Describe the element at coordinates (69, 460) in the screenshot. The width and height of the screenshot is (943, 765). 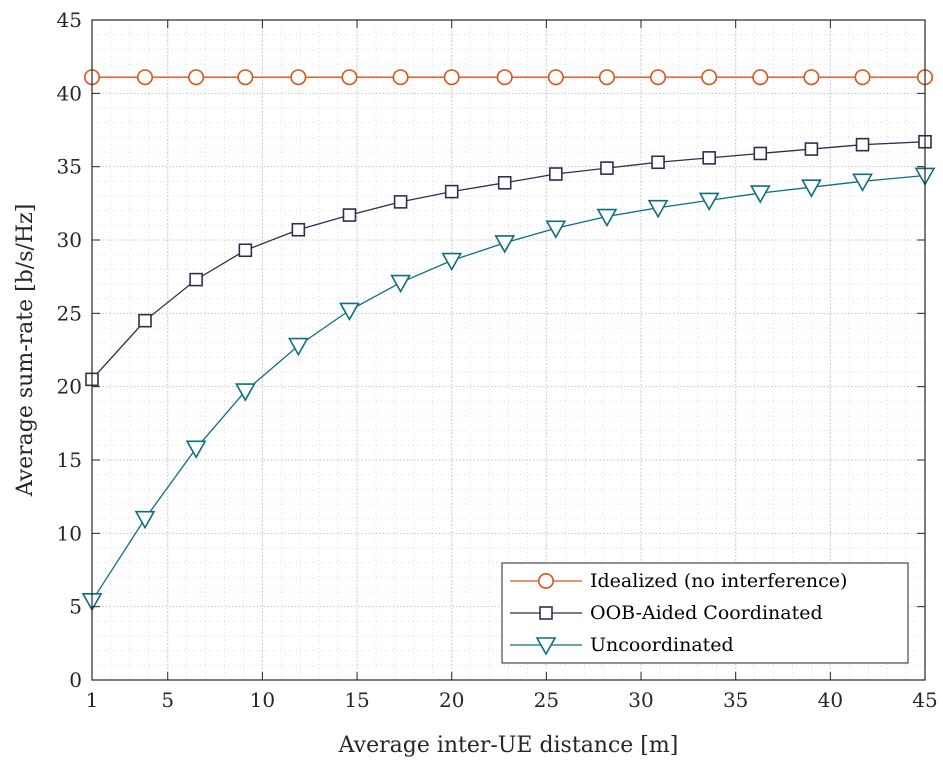
I see `y-tick-label: 15` at that location.